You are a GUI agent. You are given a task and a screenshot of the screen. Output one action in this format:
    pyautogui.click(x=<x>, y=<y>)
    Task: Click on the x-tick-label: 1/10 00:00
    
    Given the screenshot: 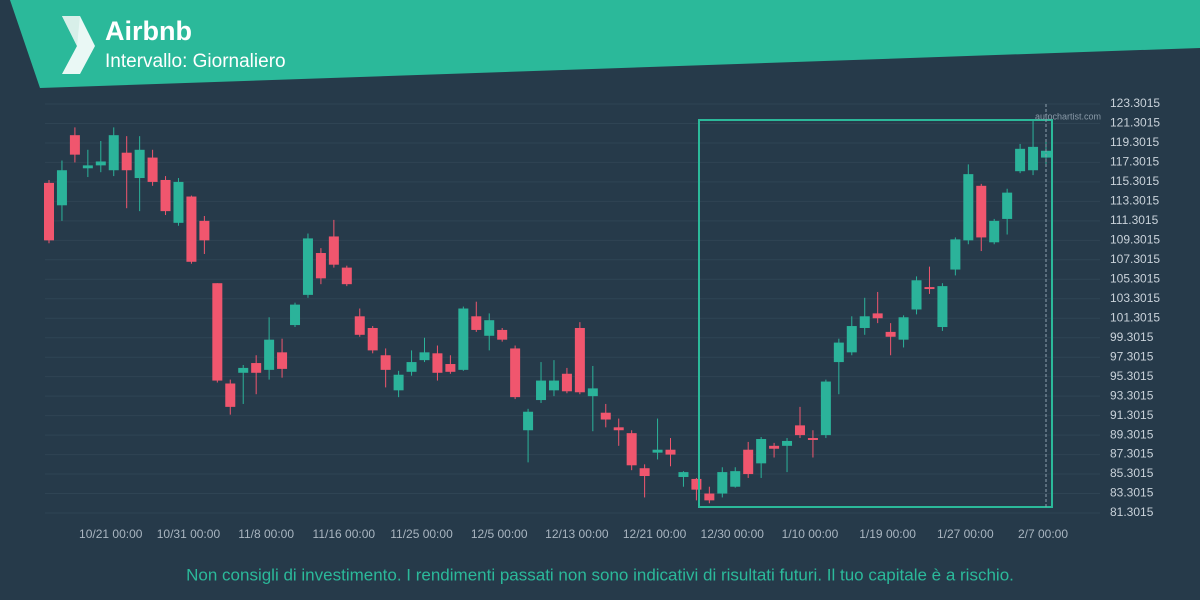 What is the action you would take?
    pyautogui.click(x=810, y=534)
    